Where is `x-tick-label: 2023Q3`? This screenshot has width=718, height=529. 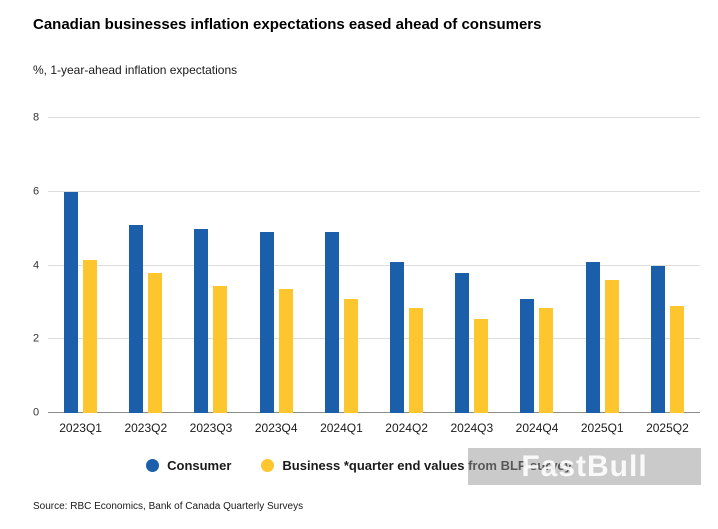 x-tick-label: 2023Q3 is located at coordinates (211, 428).